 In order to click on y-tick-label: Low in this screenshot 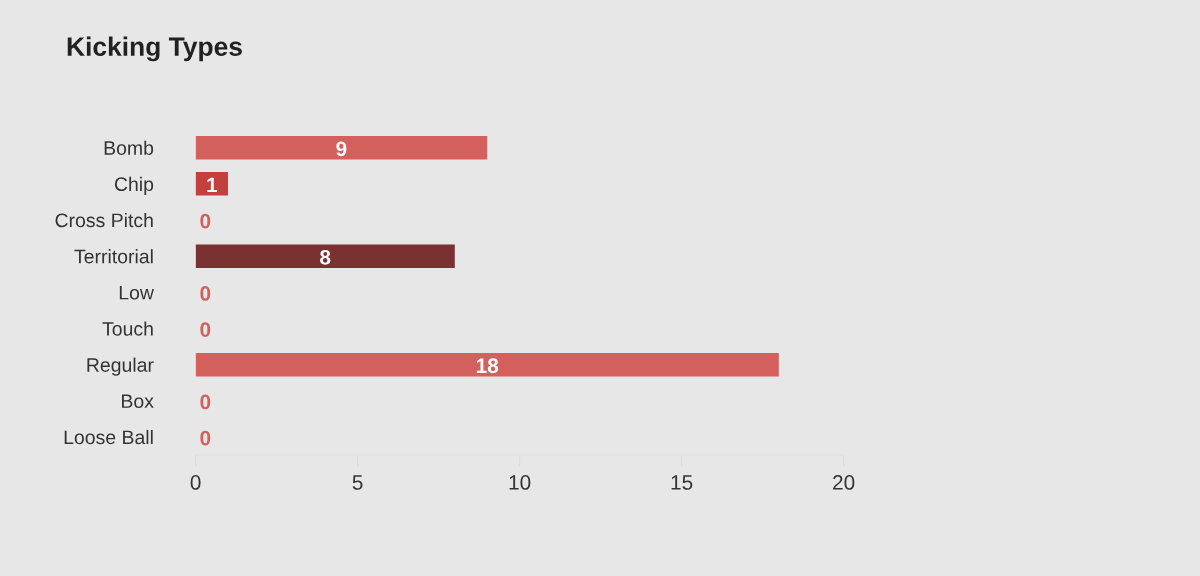, I will do `click(136, 292)`.